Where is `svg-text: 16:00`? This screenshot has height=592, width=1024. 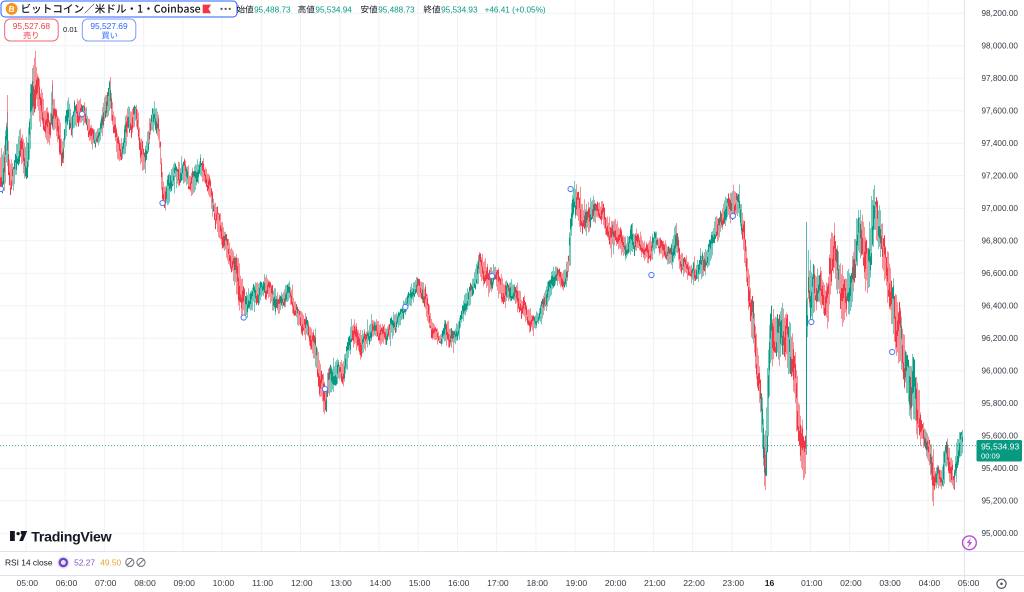
svg-text: 16:00 is located at coordinates (459, 583).